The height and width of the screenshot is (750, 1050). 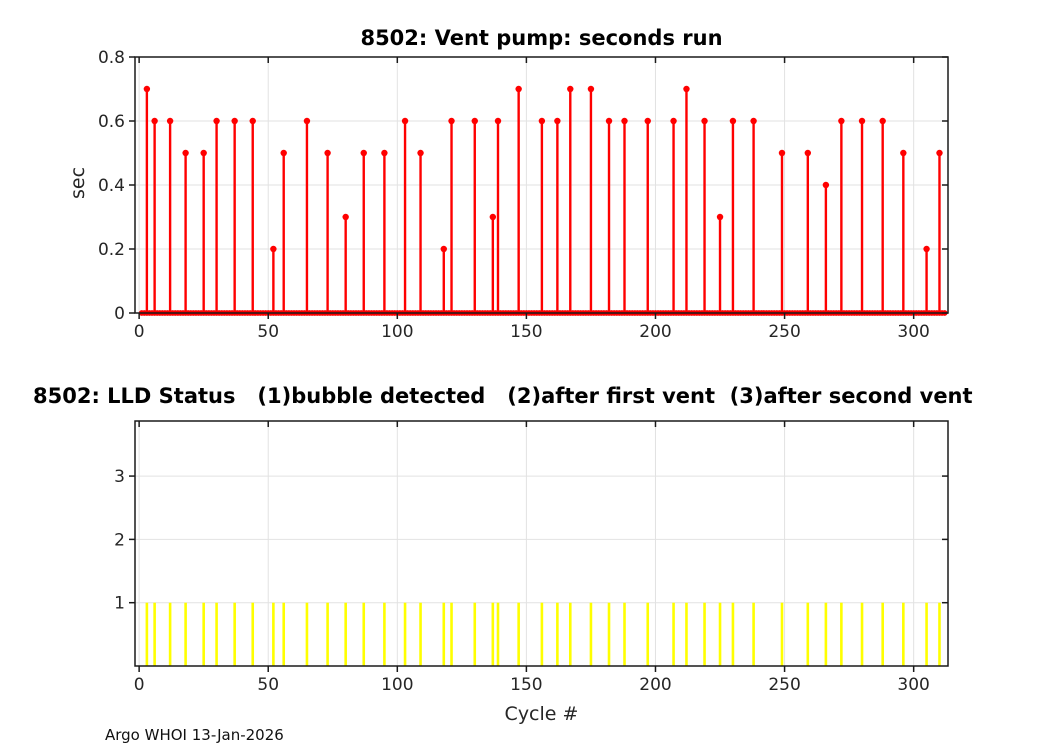 What do you see at coordinates (119, 540) in the screenshot?
I see `y-tick-label: 2` at bounding box center [119, 540].